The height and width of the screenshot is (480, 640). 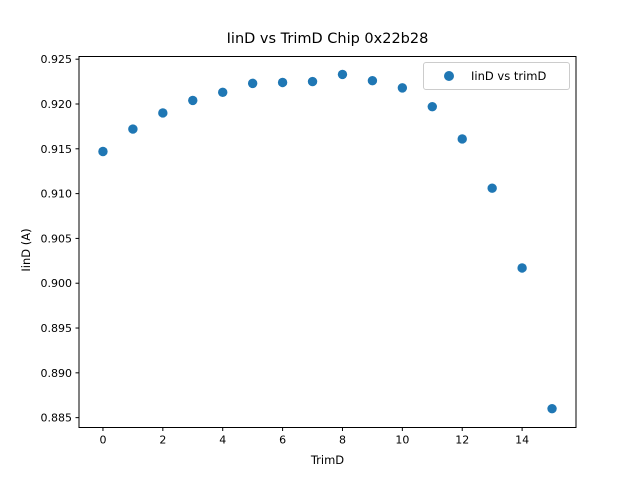 What do you see at coordinates (522, 440) in the screenshot?
I see `x-axis-tick-label: 14` at bounding box center [522, 440].